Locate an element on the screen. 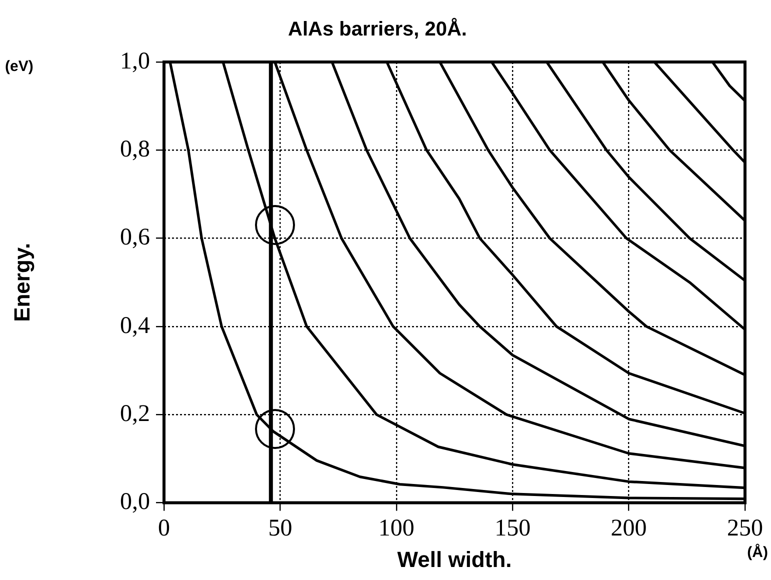 This screenshot has height=580, width=771. y-tick-label: 0,8 is located at coordinates (135, 149).